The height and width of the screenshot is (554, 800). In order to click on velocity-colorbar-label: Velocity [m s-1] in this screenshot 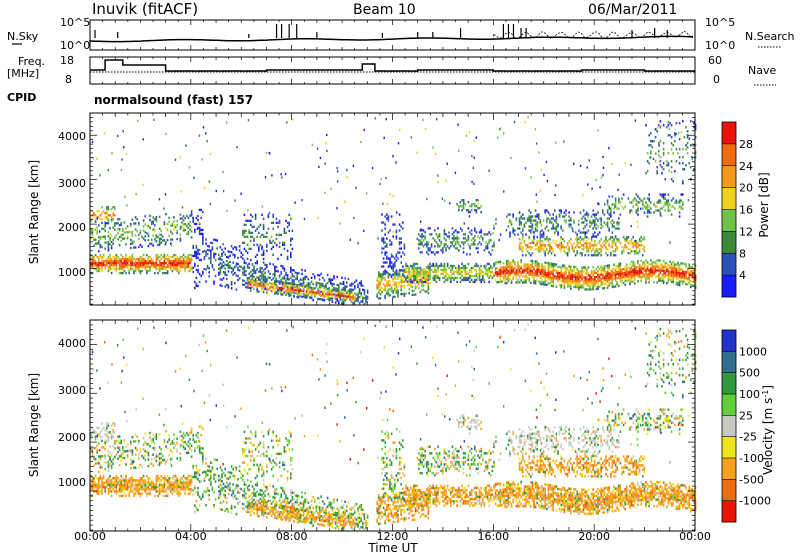, I will do `click(768, 430)`.